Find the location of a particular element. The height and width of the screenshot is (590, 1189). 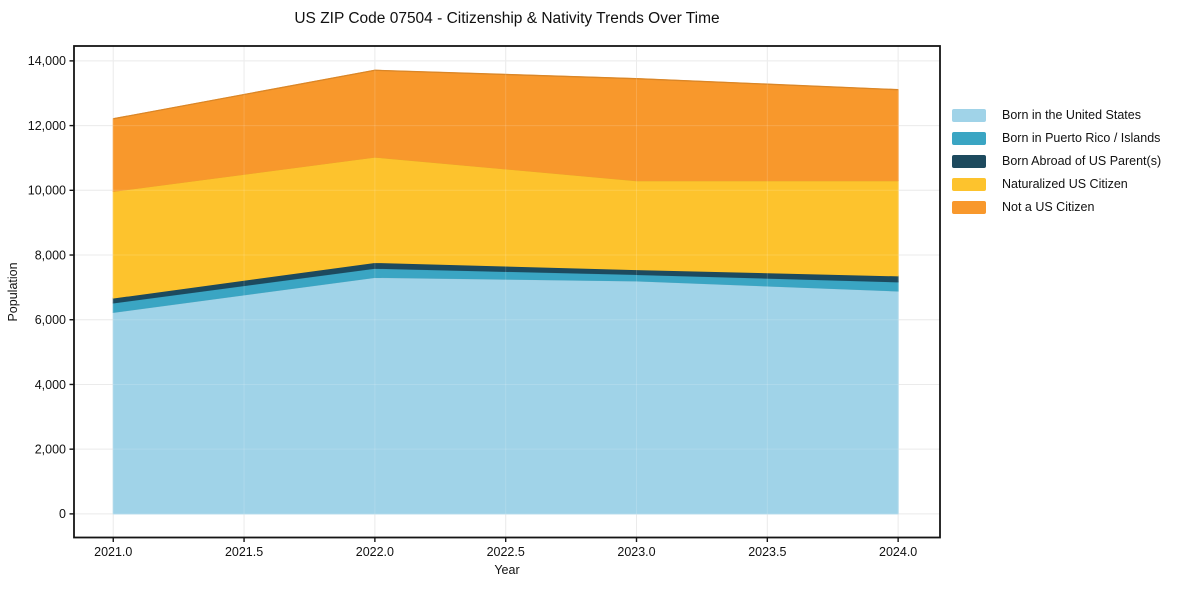

y-tick-label: 2,000 is located at coordinates (50, 449).